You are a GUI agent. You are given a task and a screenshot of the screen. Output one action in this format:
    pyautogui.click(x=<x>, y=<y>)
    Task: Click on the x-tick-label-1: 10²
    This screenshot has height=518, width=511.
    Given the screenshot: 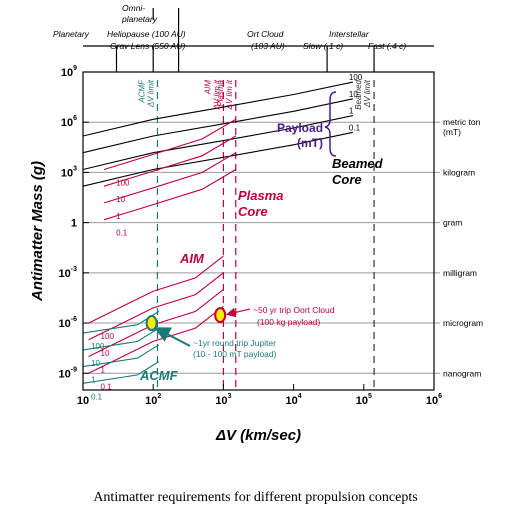 What is the action you would take?
    pyautogui.click(x=153, y=400)
    